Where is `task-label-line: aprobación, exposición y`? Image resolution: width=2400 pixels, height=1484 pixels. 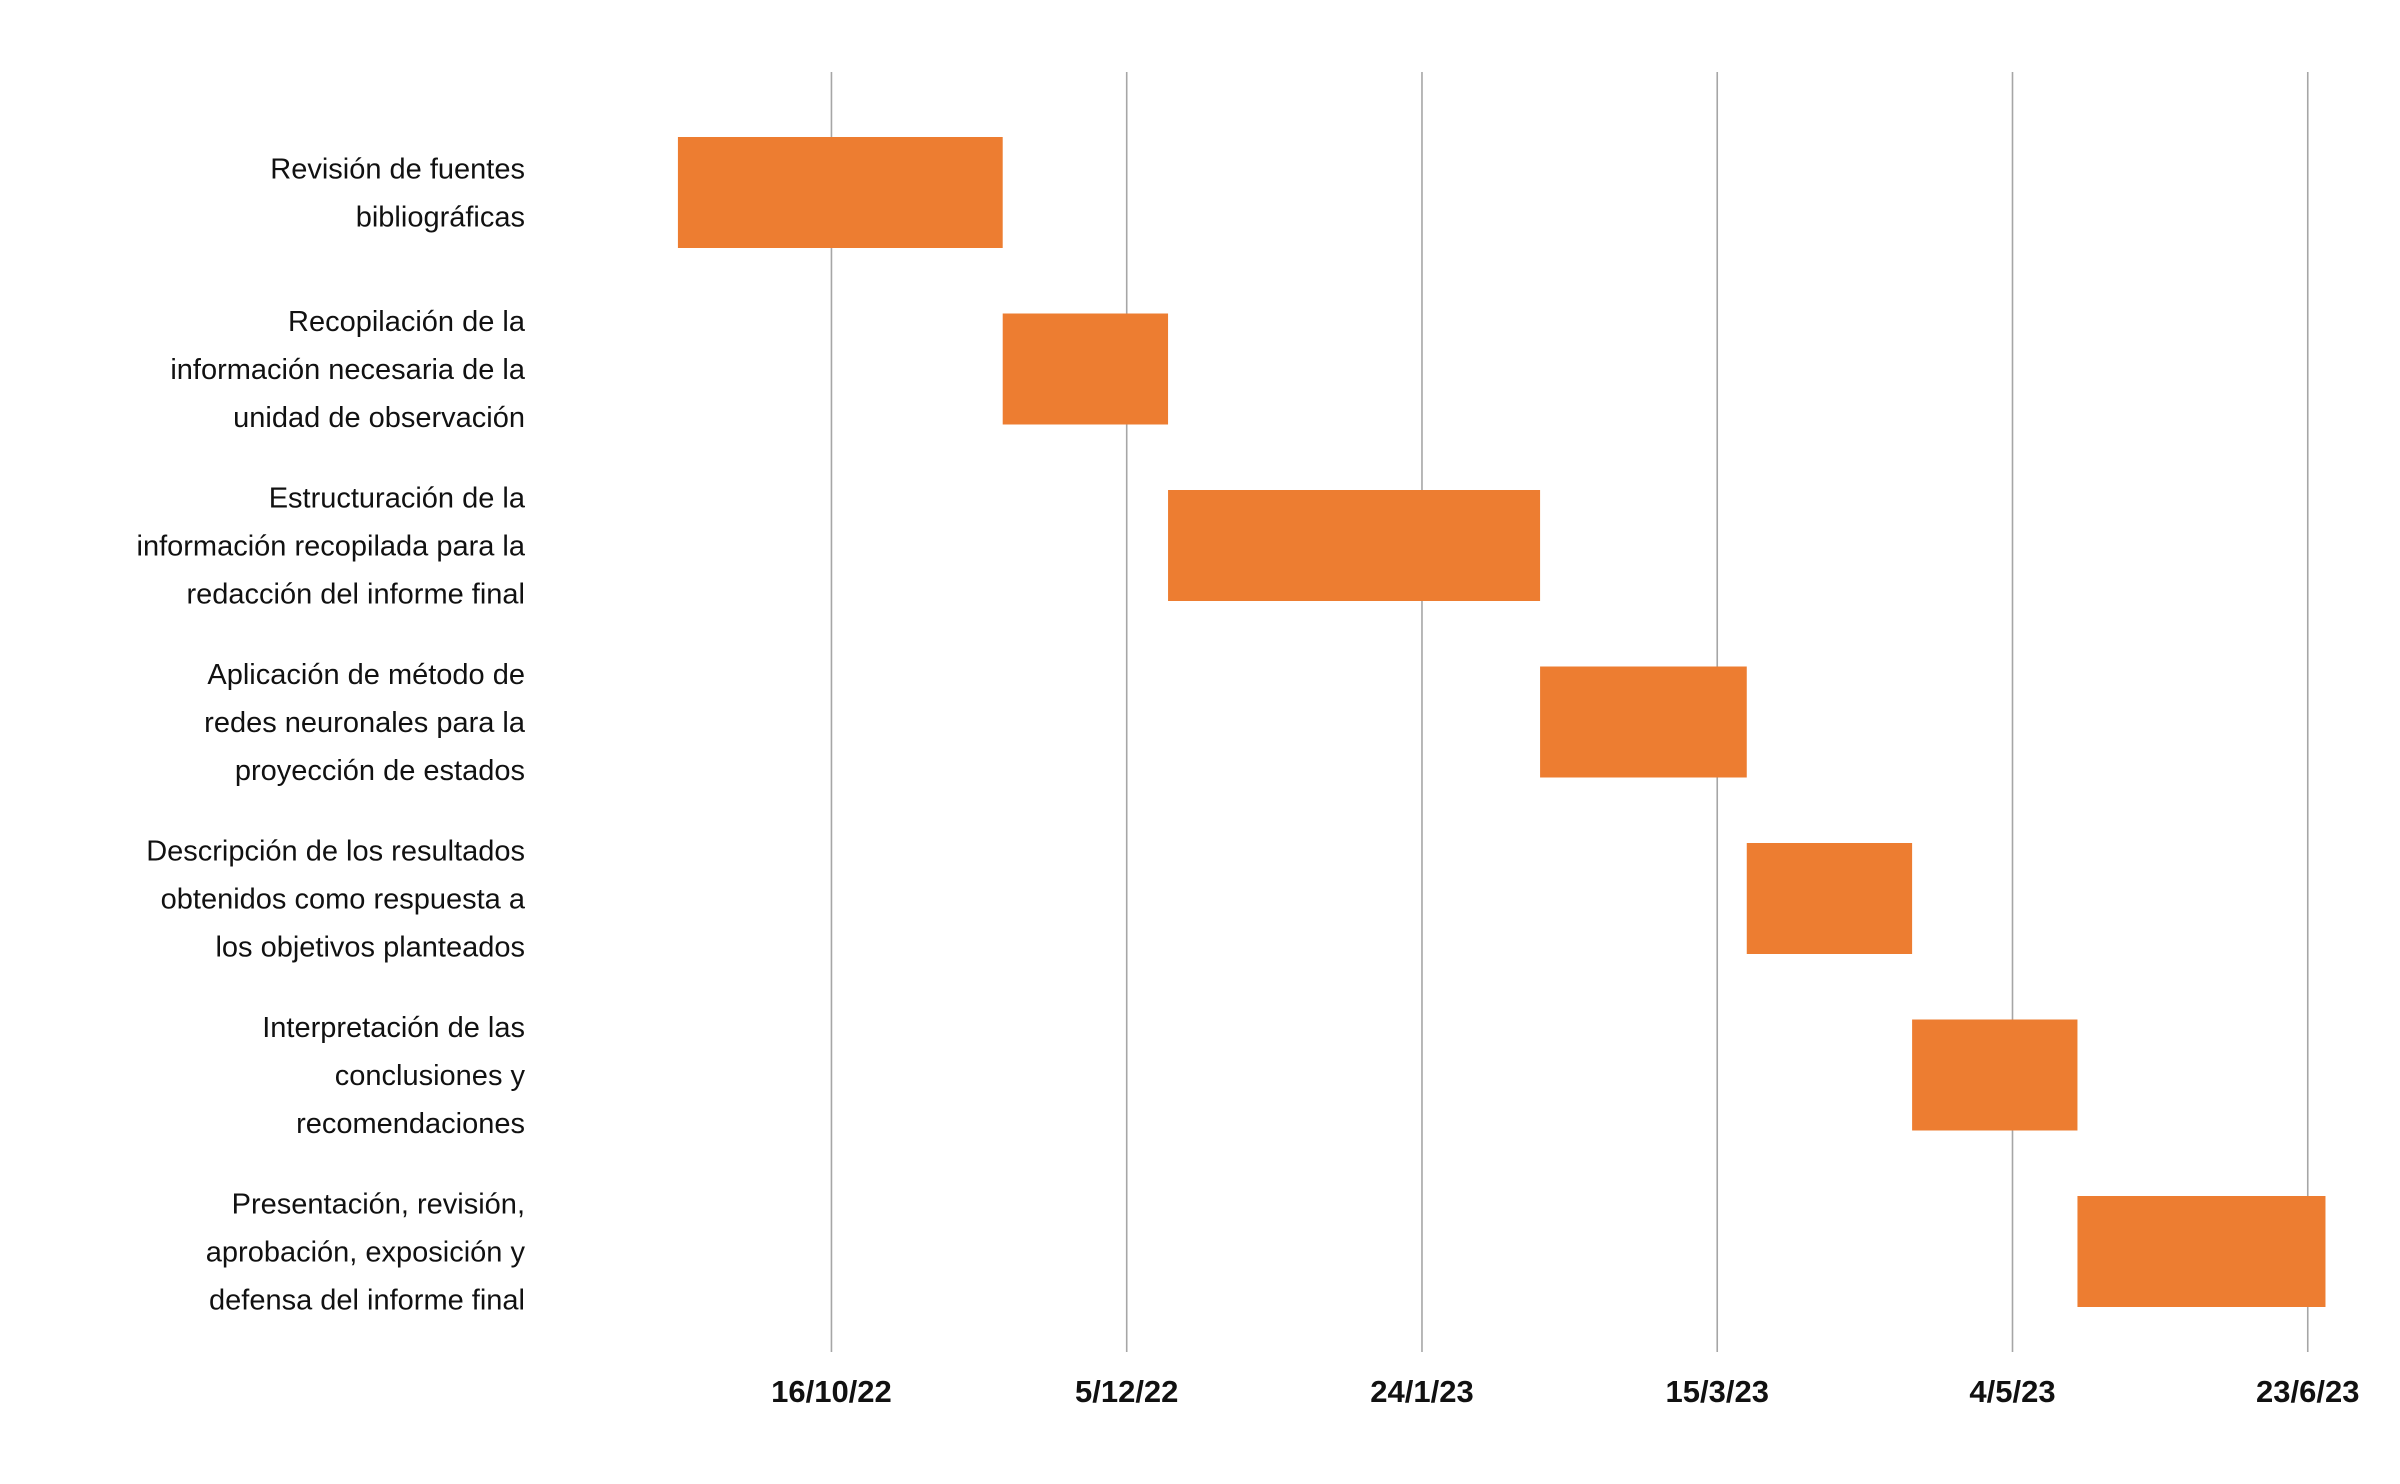 task-label-line: aprobación, exposición y is located at coordinates (366, 1253).